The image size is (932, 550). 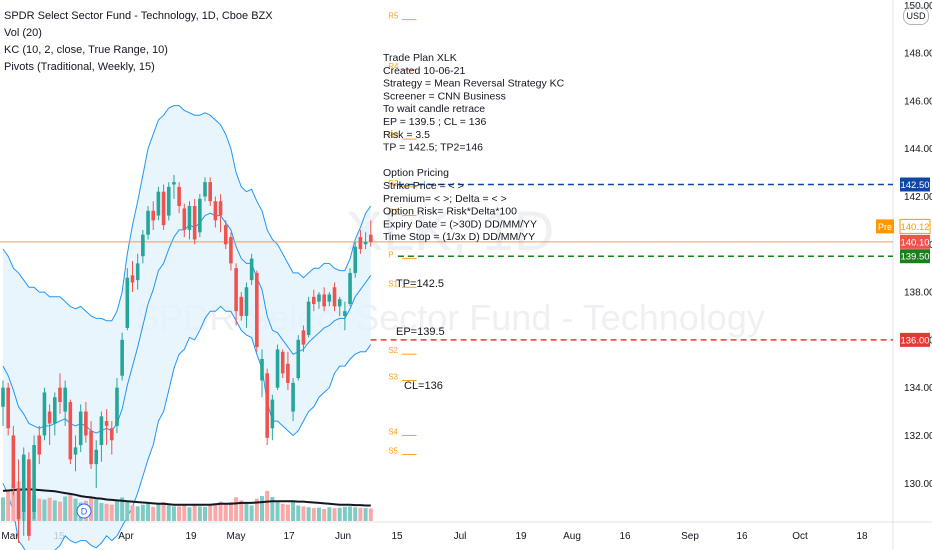 I want to click on x-tick-label: Jun, so click(x=343, y=536).